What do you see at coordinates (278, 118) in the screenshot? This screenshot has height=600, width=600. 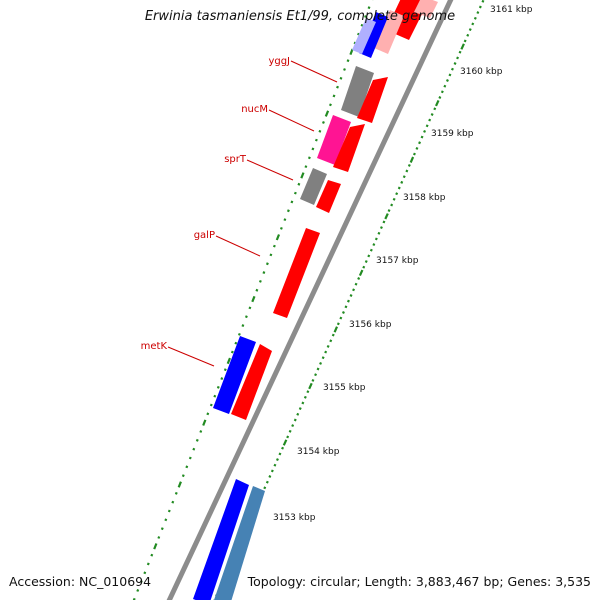 I see `gene-label-nucM: nucM` at bounding box center [278, 118].